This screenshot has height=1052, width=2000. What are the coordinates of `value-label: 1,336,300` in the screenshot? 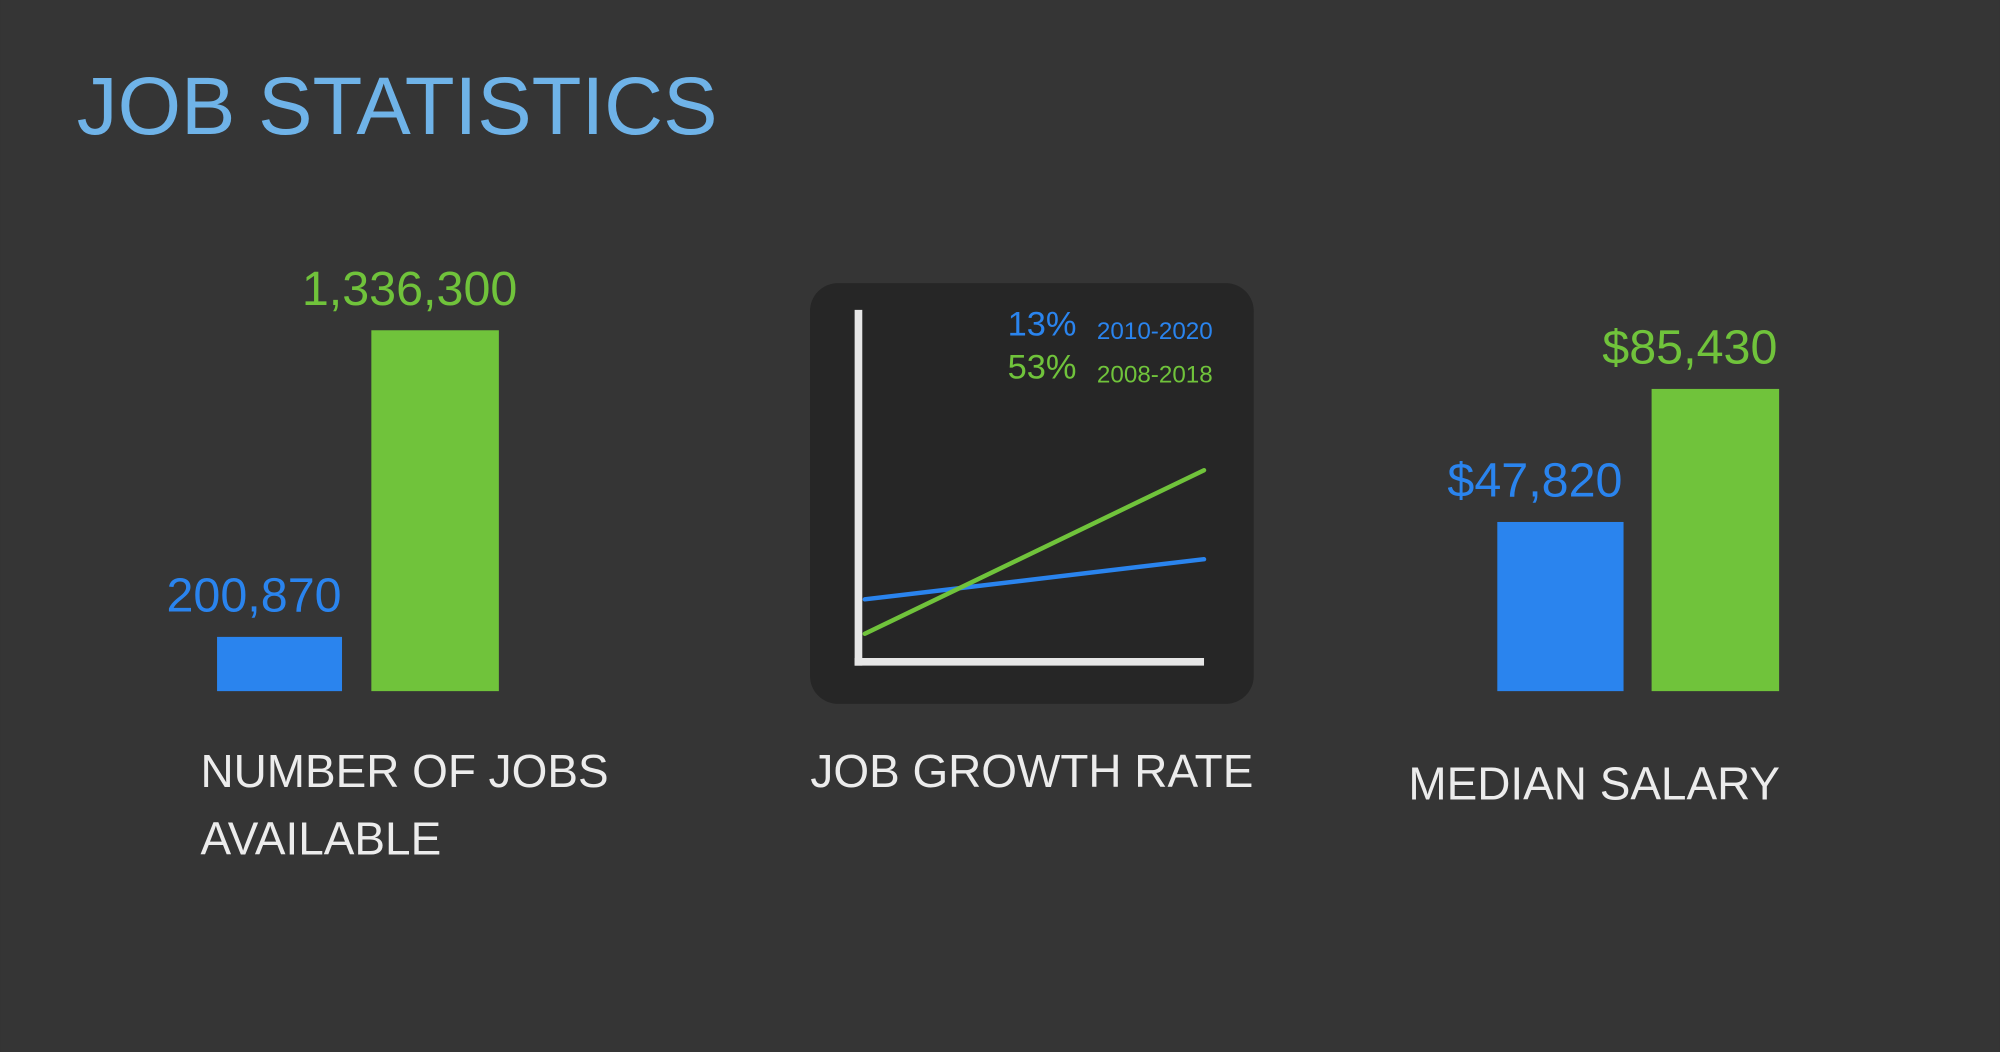 It's located at (410, 289).